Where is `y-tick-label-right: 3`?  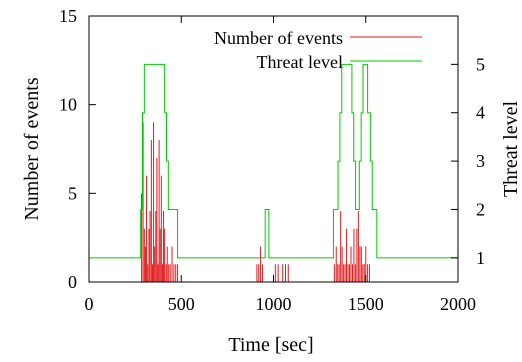 y-tick-label-right: 3 is located at coordinates (480, 161).